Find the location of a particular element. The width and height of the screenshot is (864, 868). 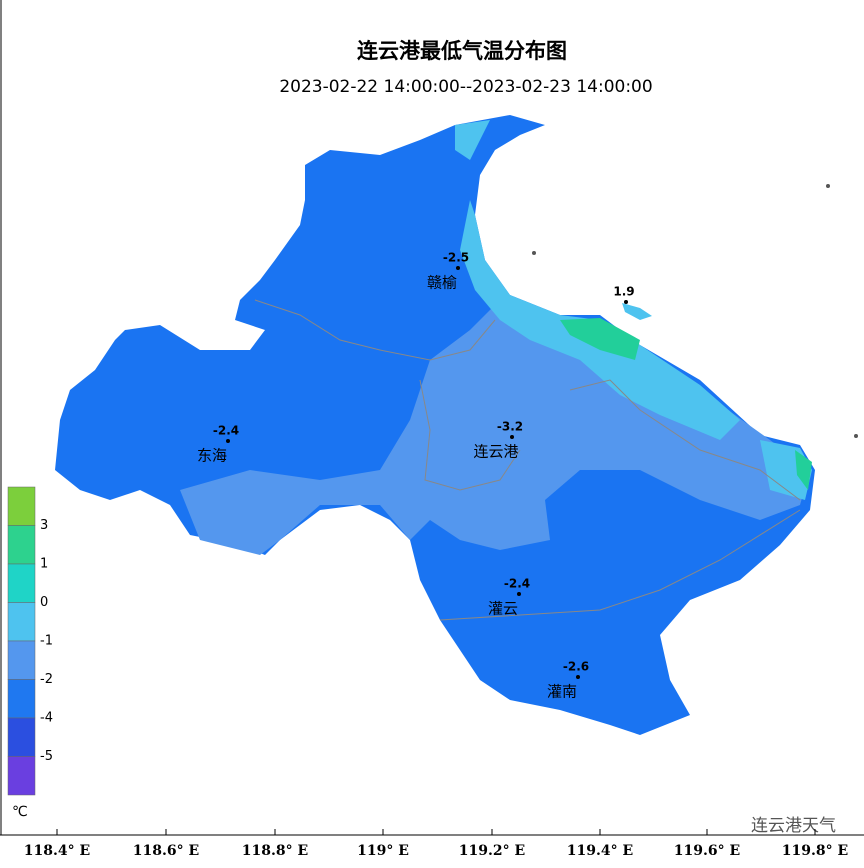

station-name: 连云港 is located at coordinates (495, 452).